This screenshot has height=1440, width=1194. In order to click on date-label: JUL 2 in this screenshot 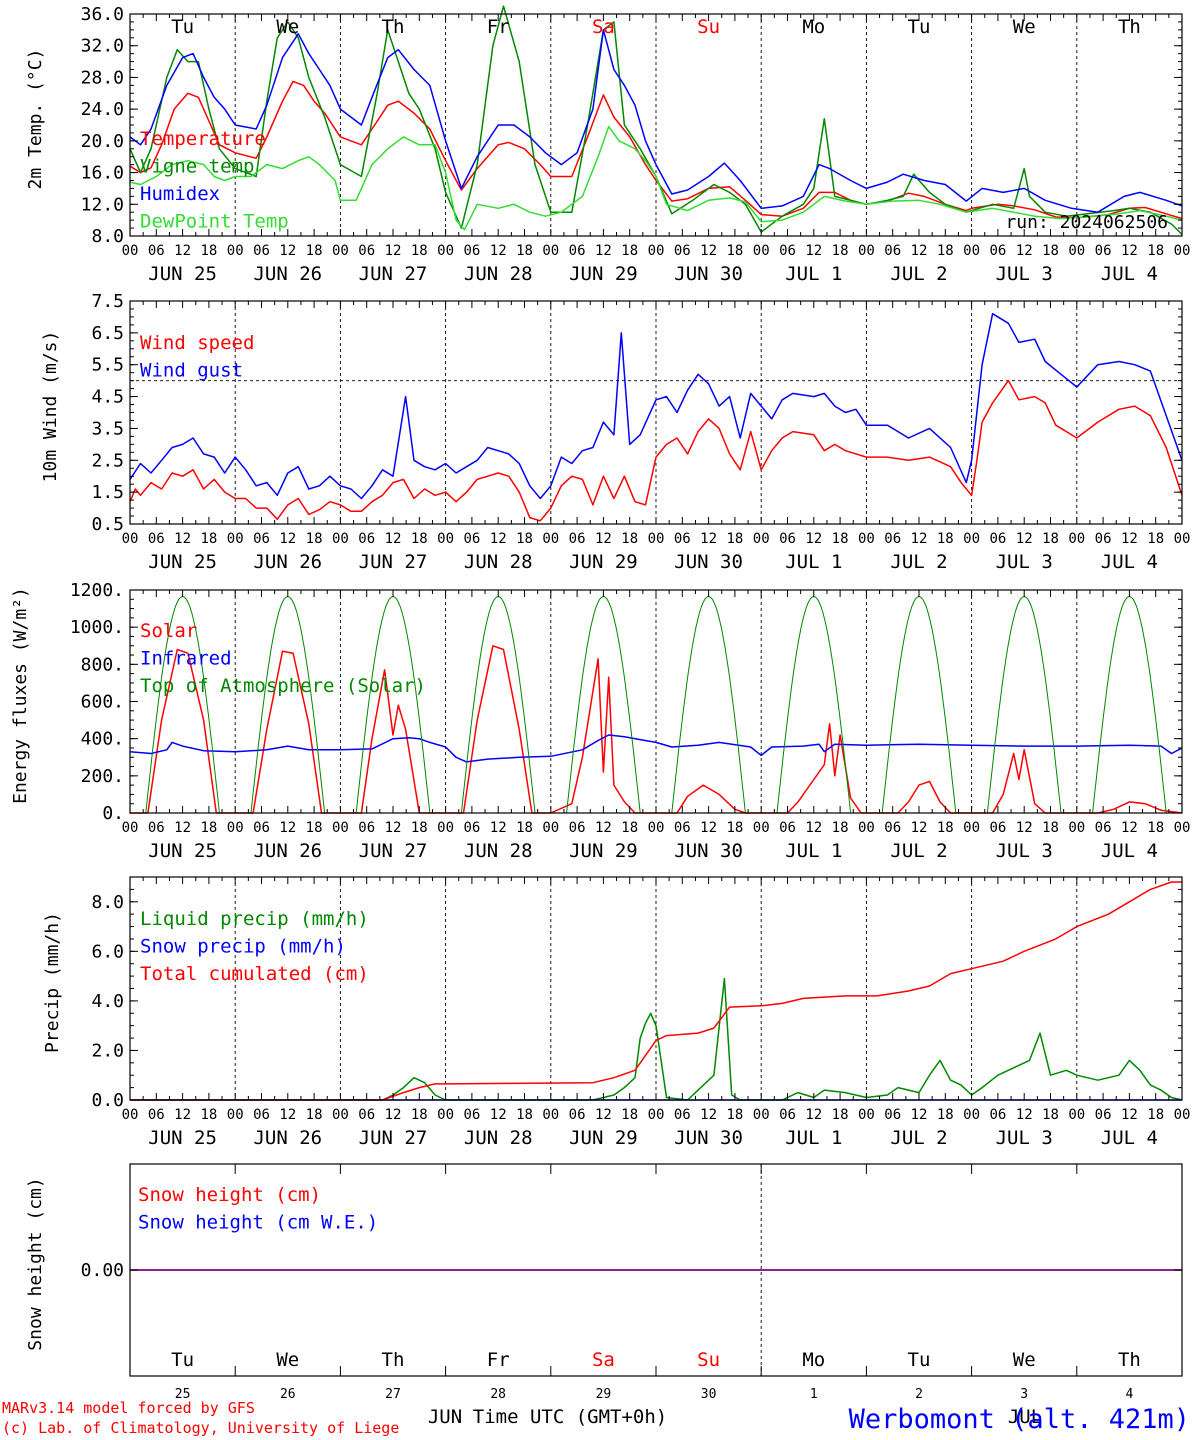, I will do `click(918, 851)`.